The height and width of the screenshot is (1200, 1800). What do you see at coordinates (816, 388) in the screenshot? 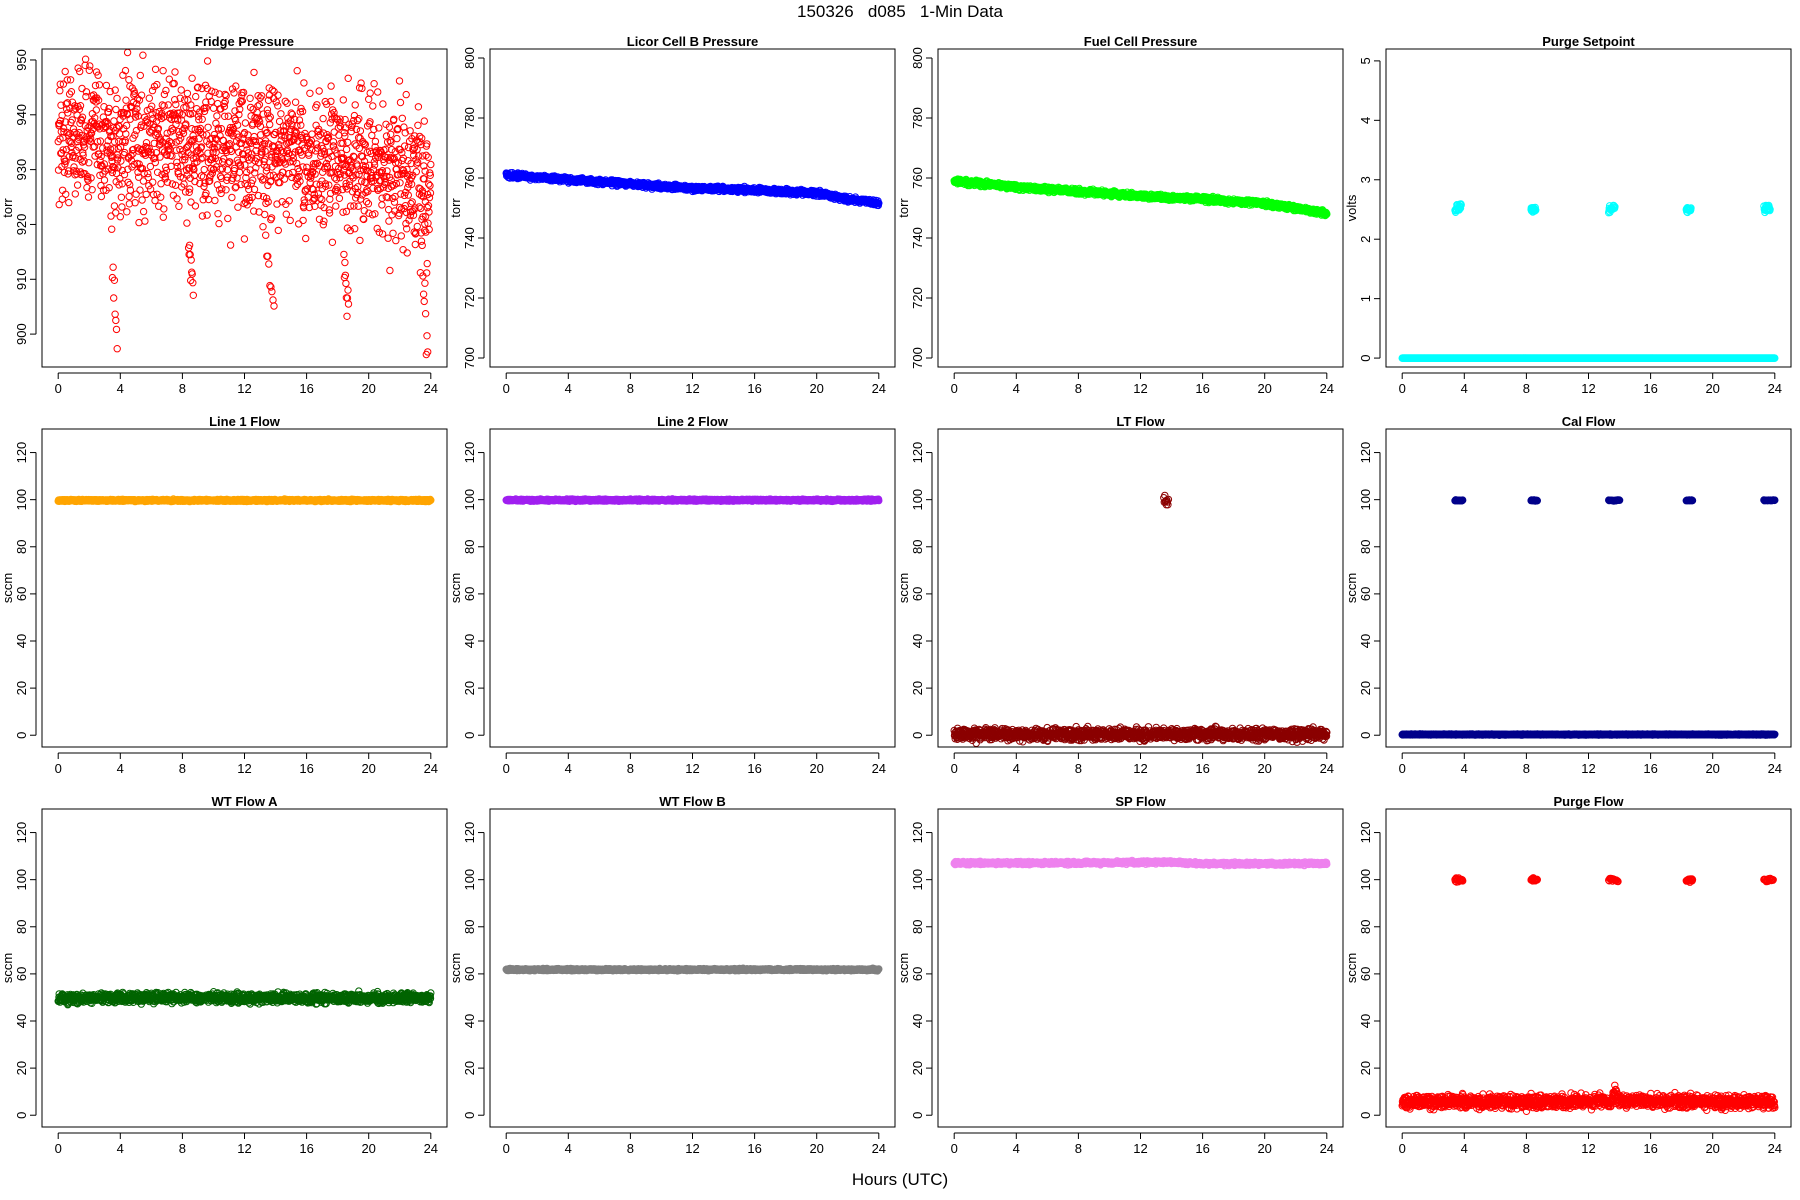
I see `x-tick-label: 20` at bounding box center [816, 388].